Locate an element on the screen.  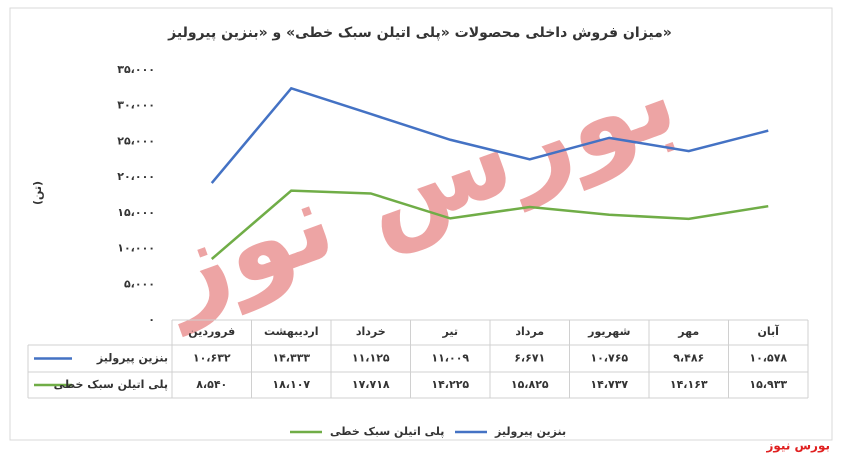
table-value: ۱۴،۱۶۳ is located at coordinates (689, 384).